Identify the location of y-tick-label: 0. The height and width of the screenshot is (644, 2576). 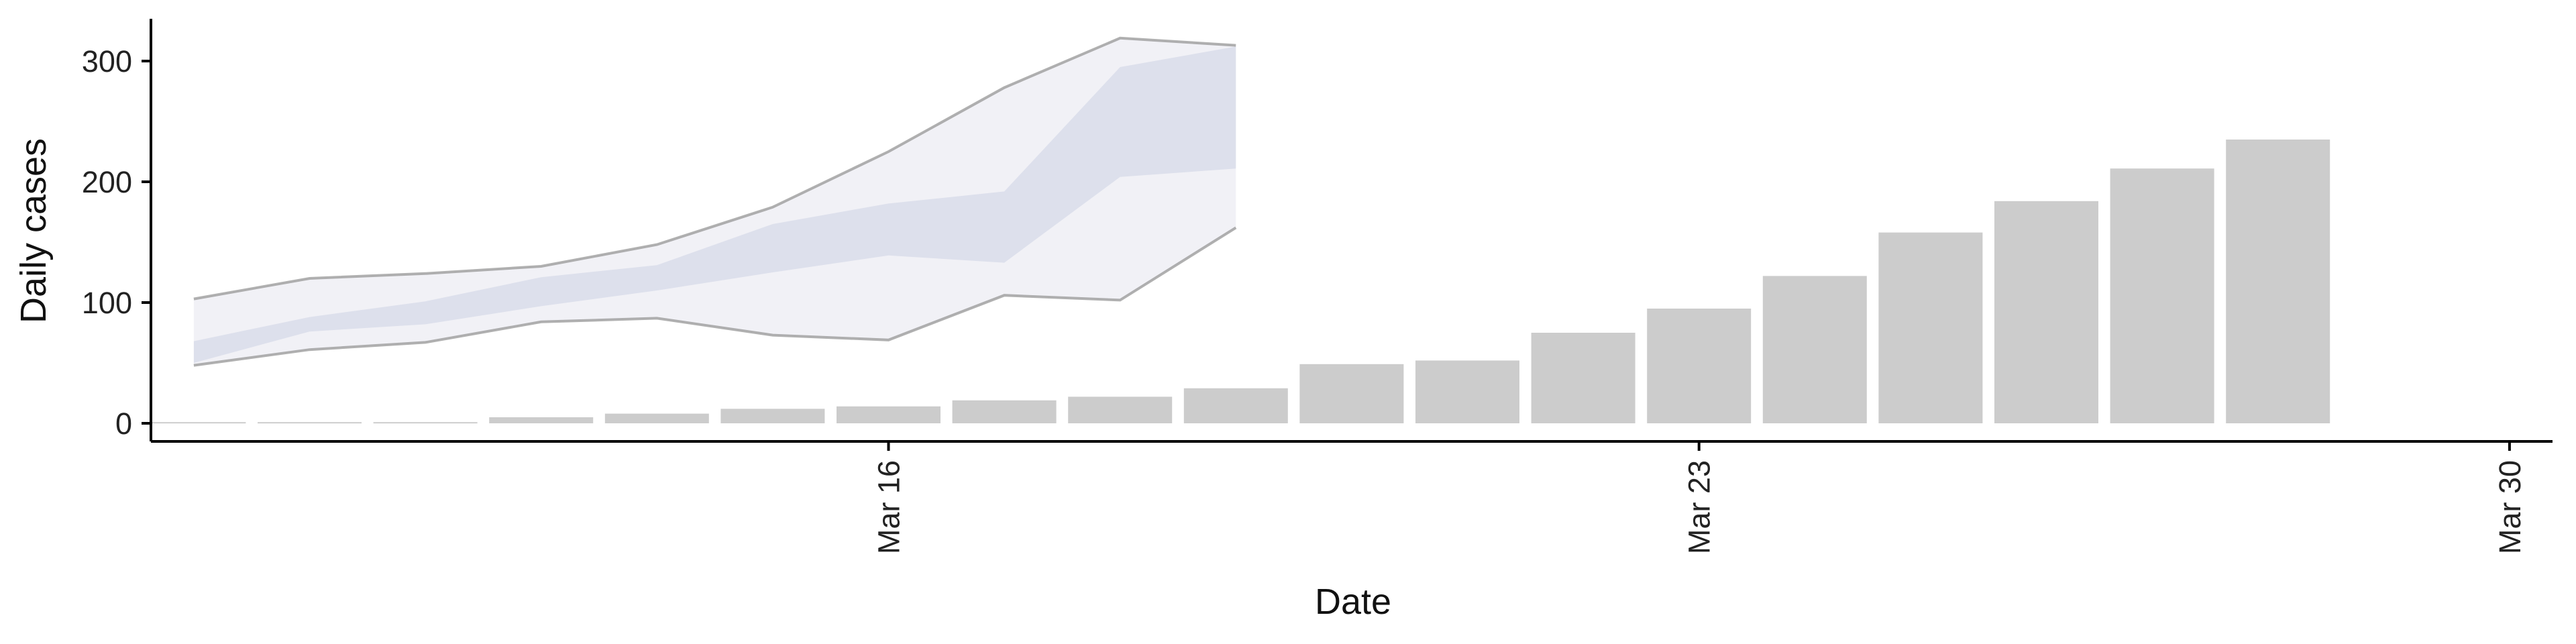
(123, 424).